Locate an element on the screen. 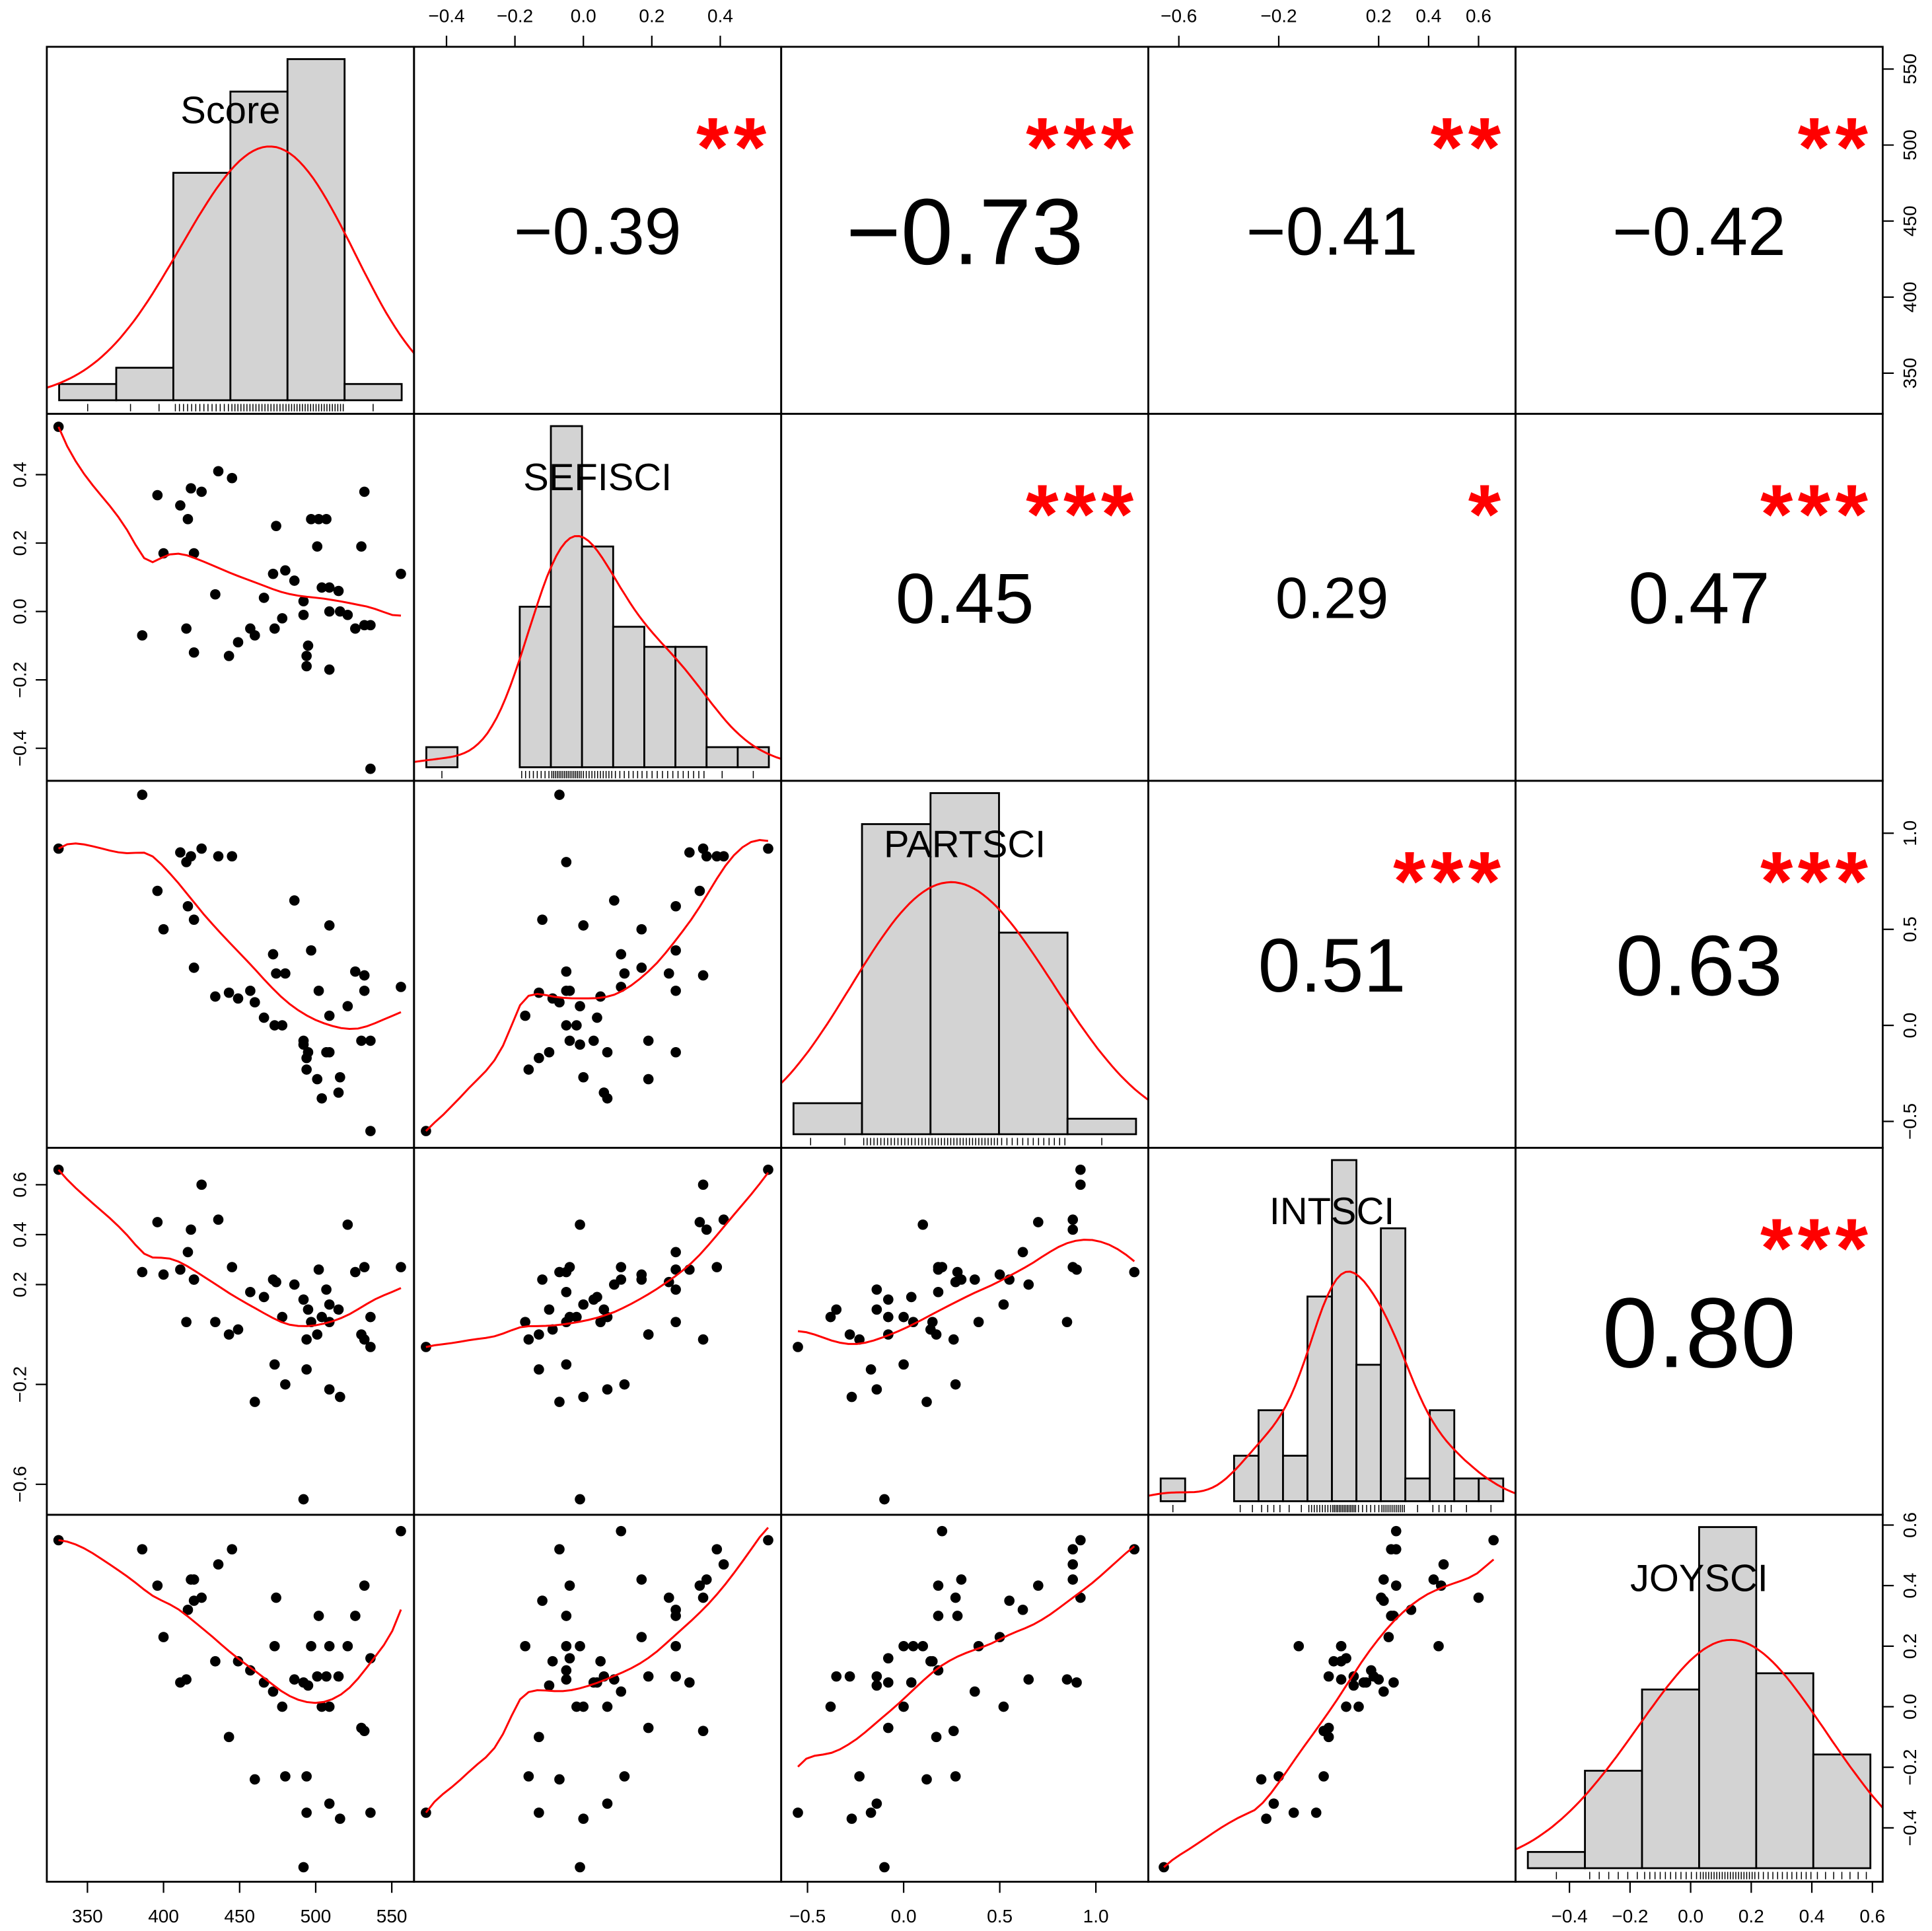  density-curve is located at coordinates (964, 991).